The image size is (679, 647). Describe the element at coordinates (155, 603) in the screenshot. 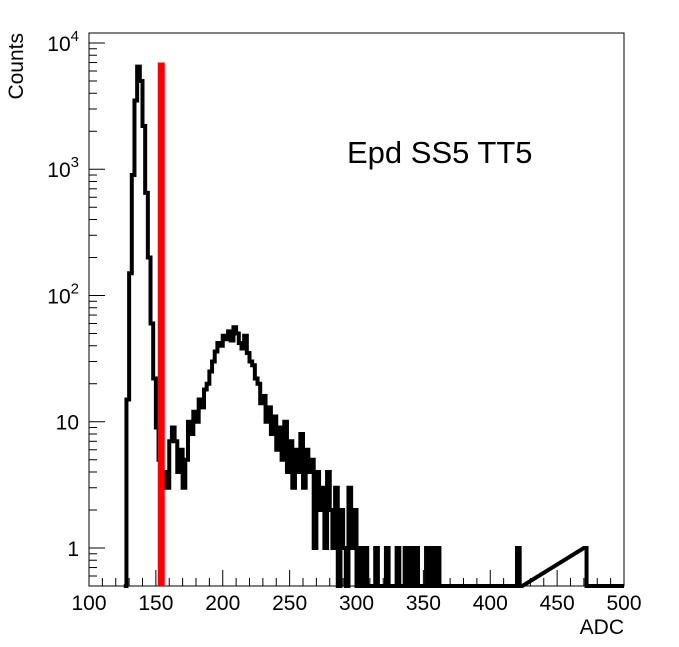

I see `x-tick-label: 150` at that location.